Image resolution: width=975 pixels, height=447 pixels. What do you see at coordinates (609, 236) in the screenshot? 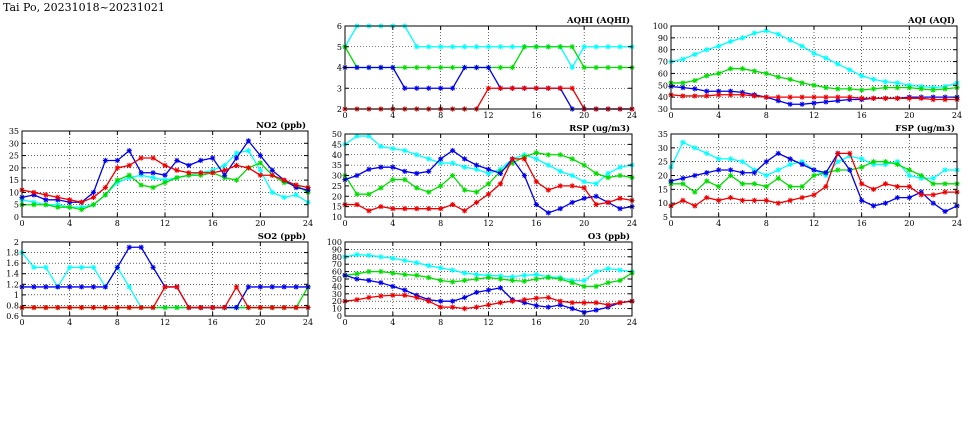
I see `o3-title: O3 (ppb)` at bounding box center [609, 236].